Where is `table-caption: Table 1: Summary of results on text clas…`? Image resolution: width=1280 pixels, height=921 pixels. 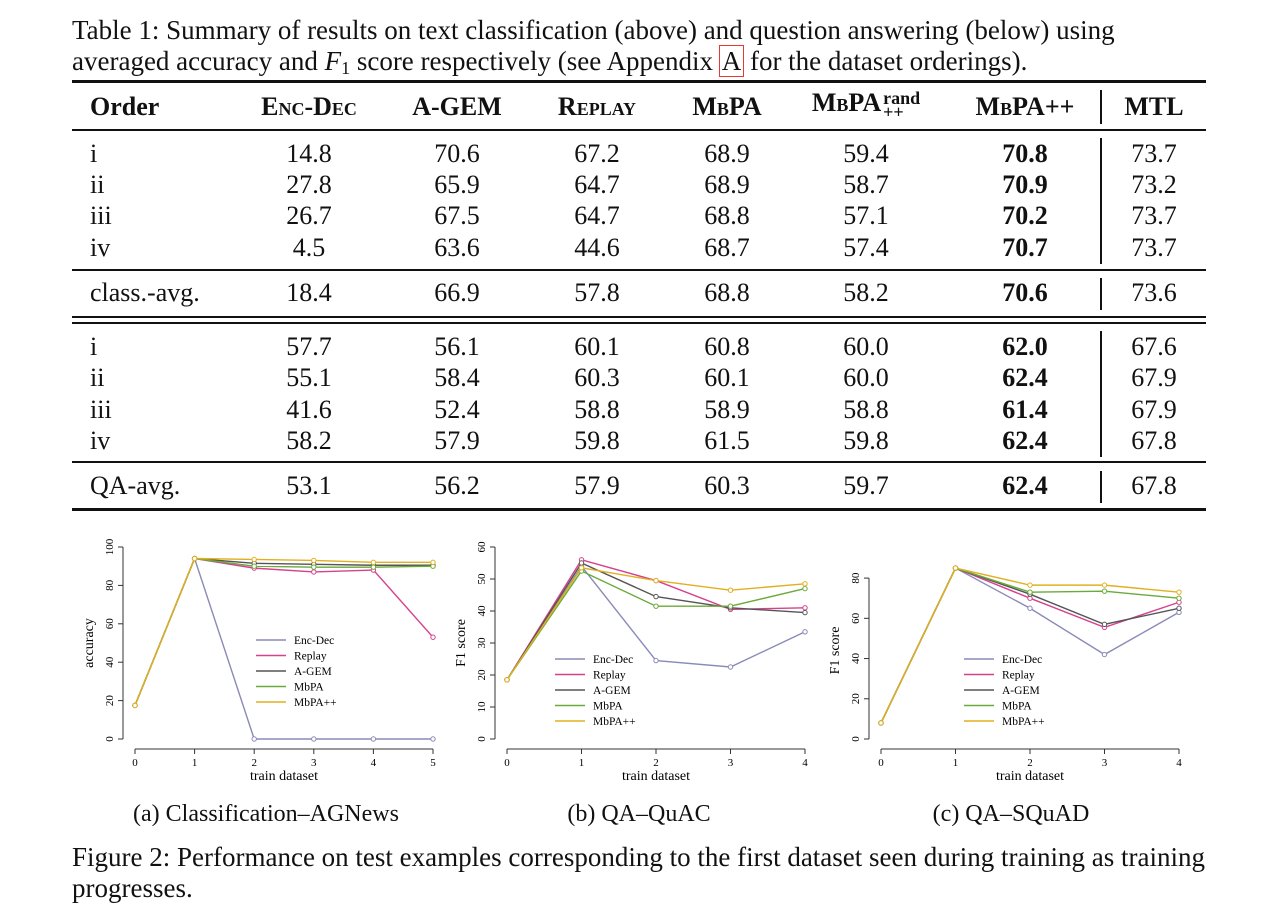
table-caption: Table 1: Summary of results on text clas… is located at coordinates (644, 49).